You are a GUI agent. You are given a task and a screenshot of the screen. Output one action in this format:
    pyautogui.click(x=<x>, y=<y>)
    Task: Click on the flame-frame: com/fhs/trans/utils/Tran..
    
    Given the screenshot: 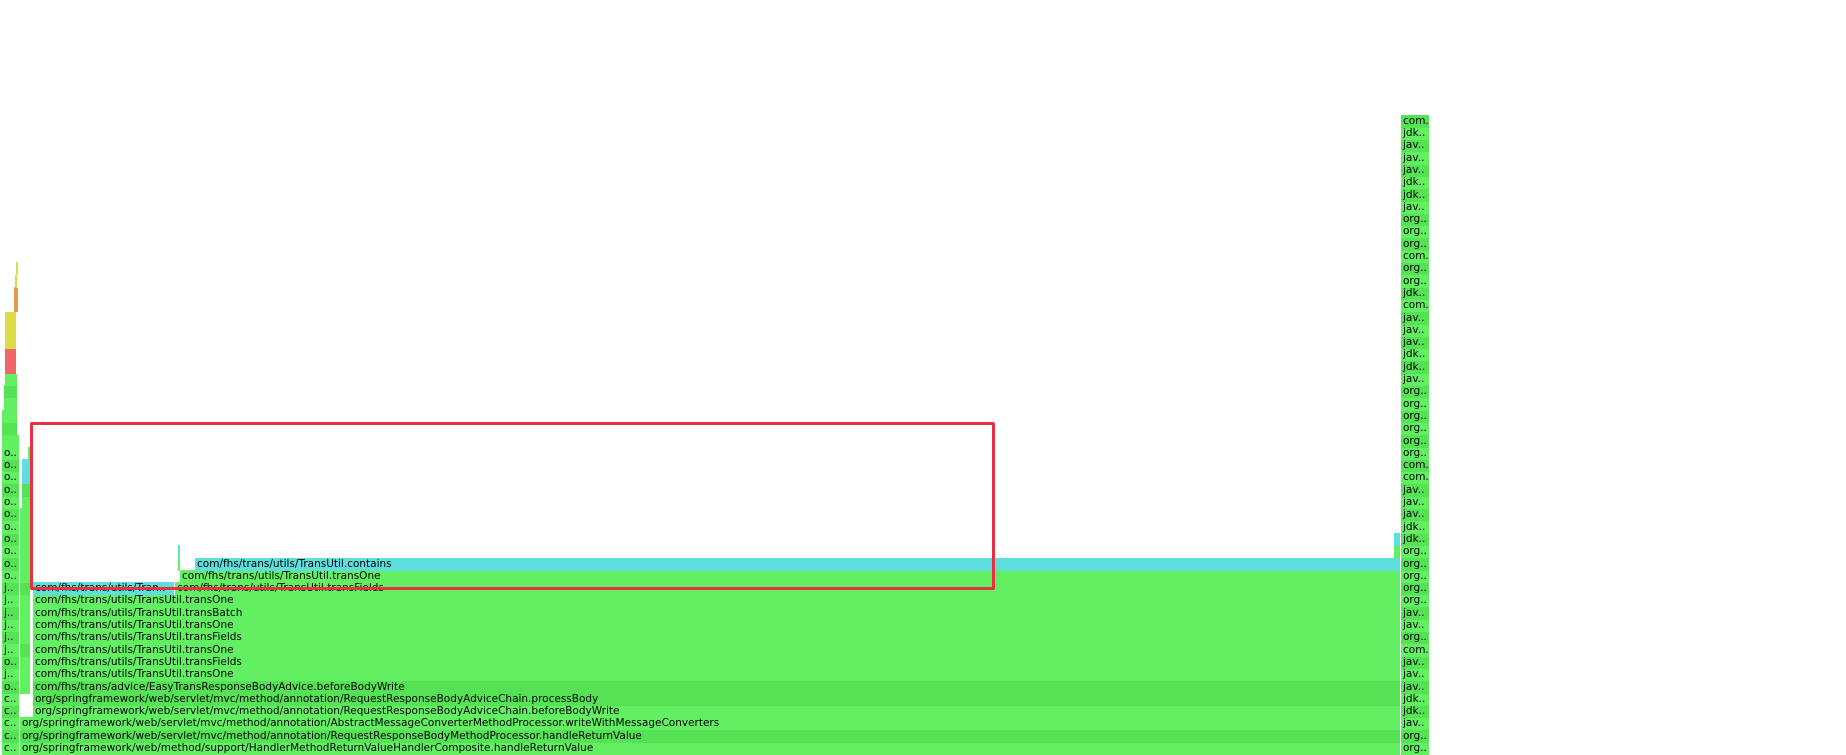 What is the action you would take?
    pyautogui.click(x=104, y=588)
    